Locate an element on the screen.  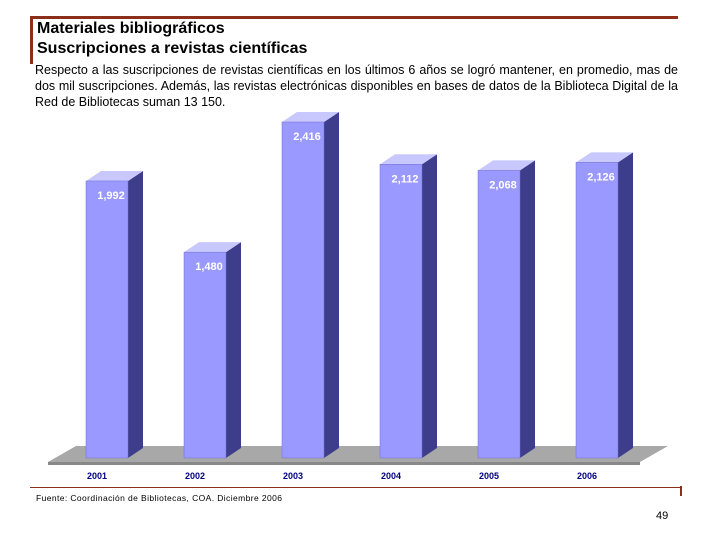
slide-title-line2: Suscripciones a revistas científicas is located at coordinates (172, 48).